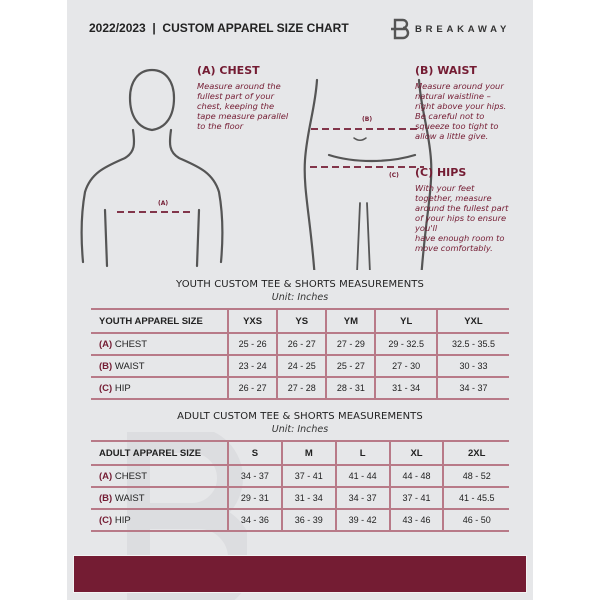 This screenshot has width=600, height=600. I want to click on table-cell: 32.5 - 35.5, so click(472, 344).